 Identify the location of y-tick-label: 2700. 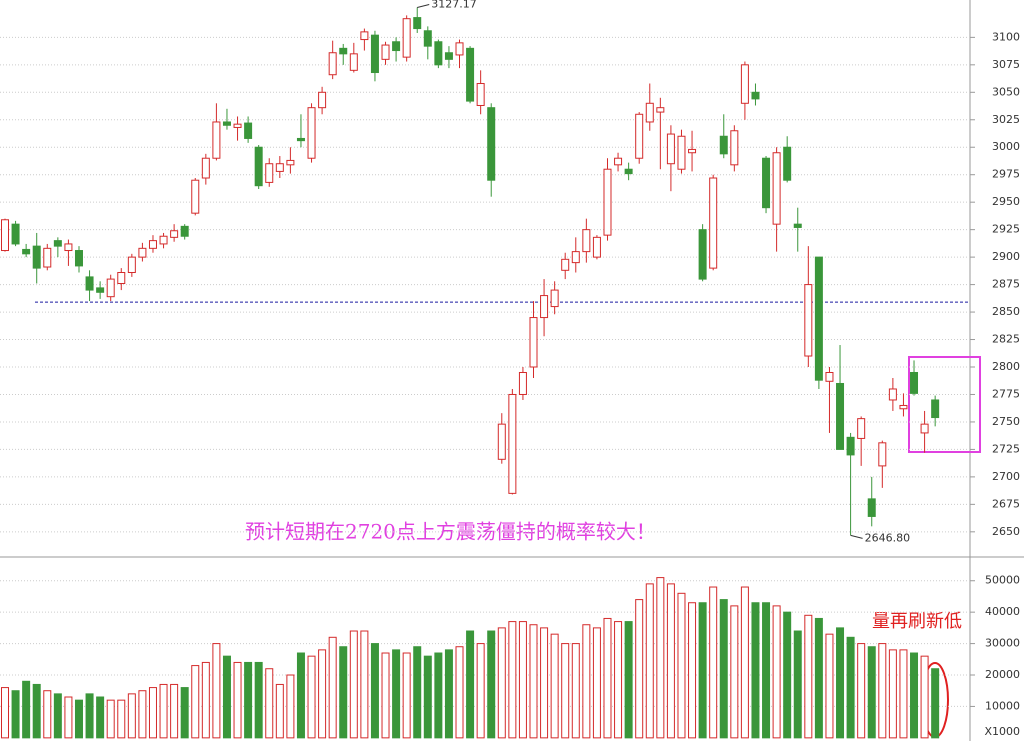
(1006, 476).